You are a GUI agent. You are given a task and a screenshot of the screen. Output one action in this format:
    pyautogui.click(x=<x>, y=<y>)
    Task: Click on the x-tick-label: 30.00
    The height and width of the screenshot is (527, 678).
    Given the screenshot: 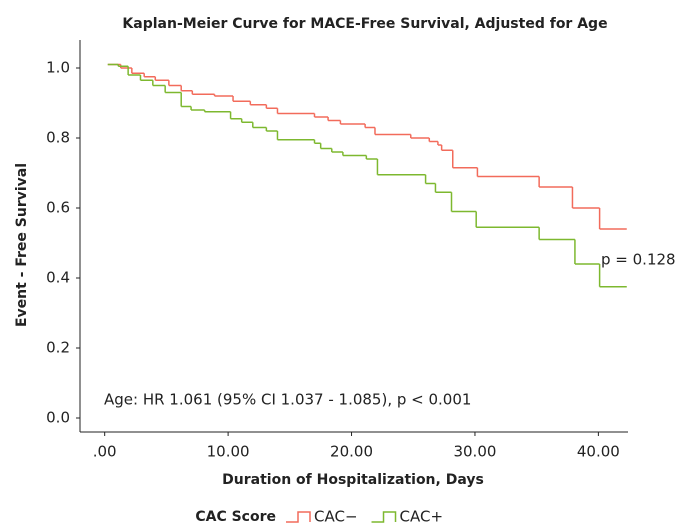 What is the action you would take?
    pyautogui.click(x=474, y=452)
    